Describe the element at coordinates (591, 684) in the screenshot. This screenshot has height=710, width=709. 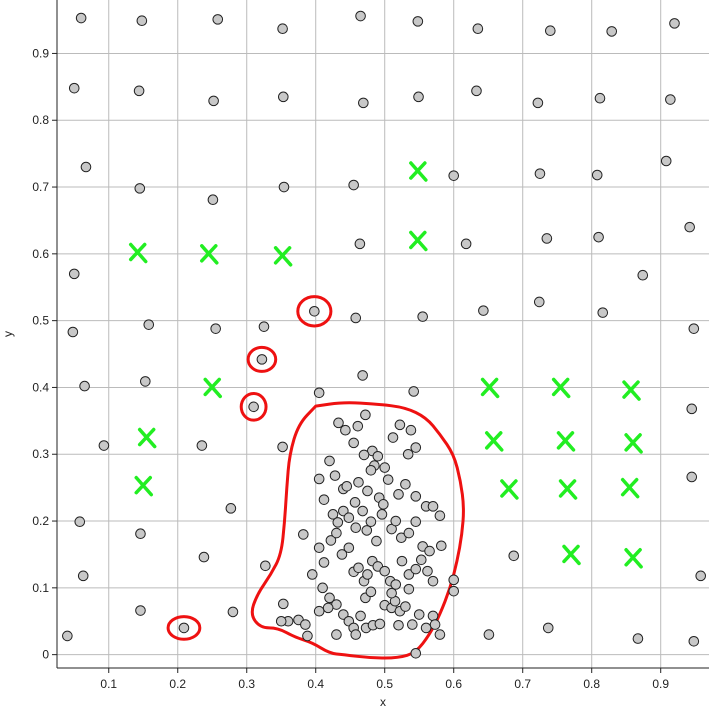
I see `x-tick-label: 0.8` at that location.